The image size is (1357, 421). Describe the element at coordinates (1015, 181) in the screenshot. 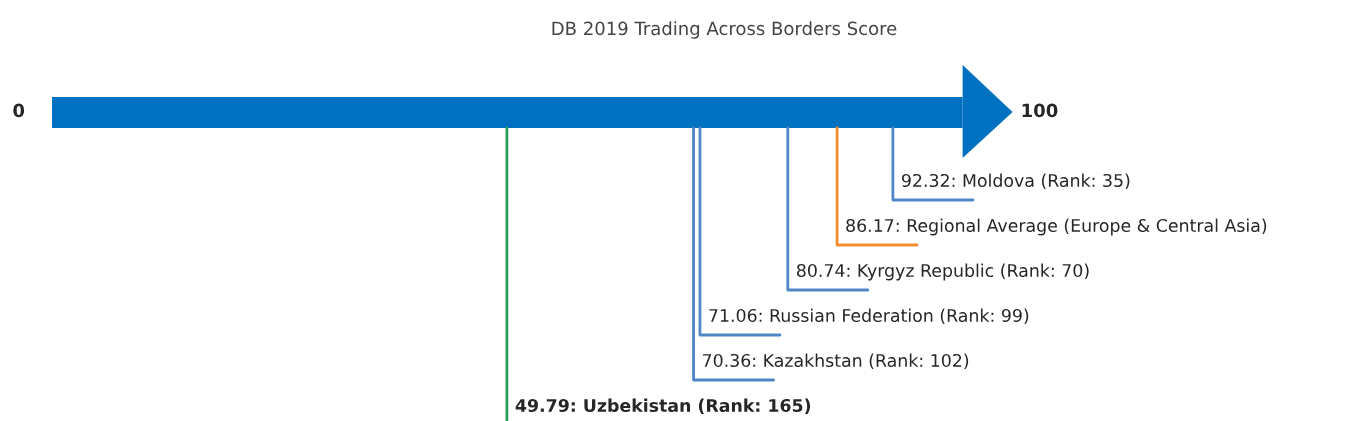

I see `data-label: 92.32: Moldova (Rank: 35)` at that location.